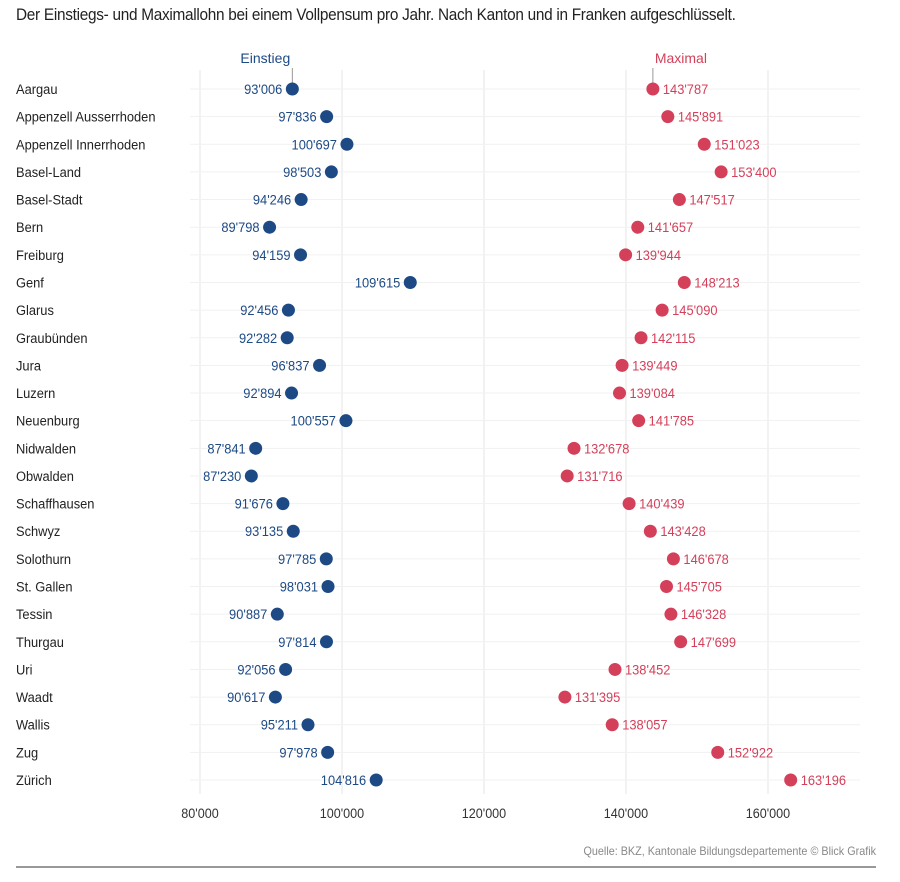  What do you see at coordinates (44, 587) in the screenshot?
I see `category-label: St. Gallen` at bounding box center [44, 587].